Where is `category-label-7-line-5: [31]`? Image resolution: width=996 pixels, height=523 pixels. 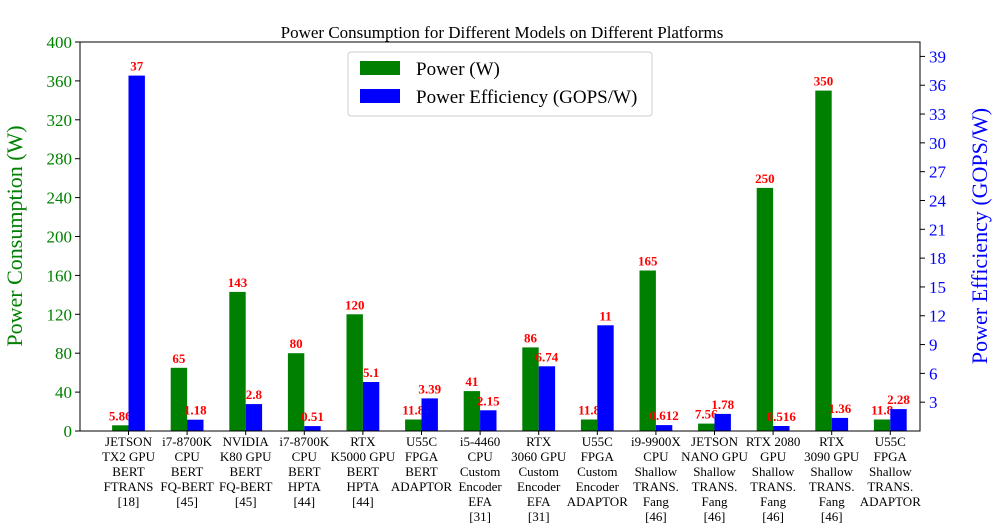
category-label-7-line-5: [31] is located at coordinates (539, 516).